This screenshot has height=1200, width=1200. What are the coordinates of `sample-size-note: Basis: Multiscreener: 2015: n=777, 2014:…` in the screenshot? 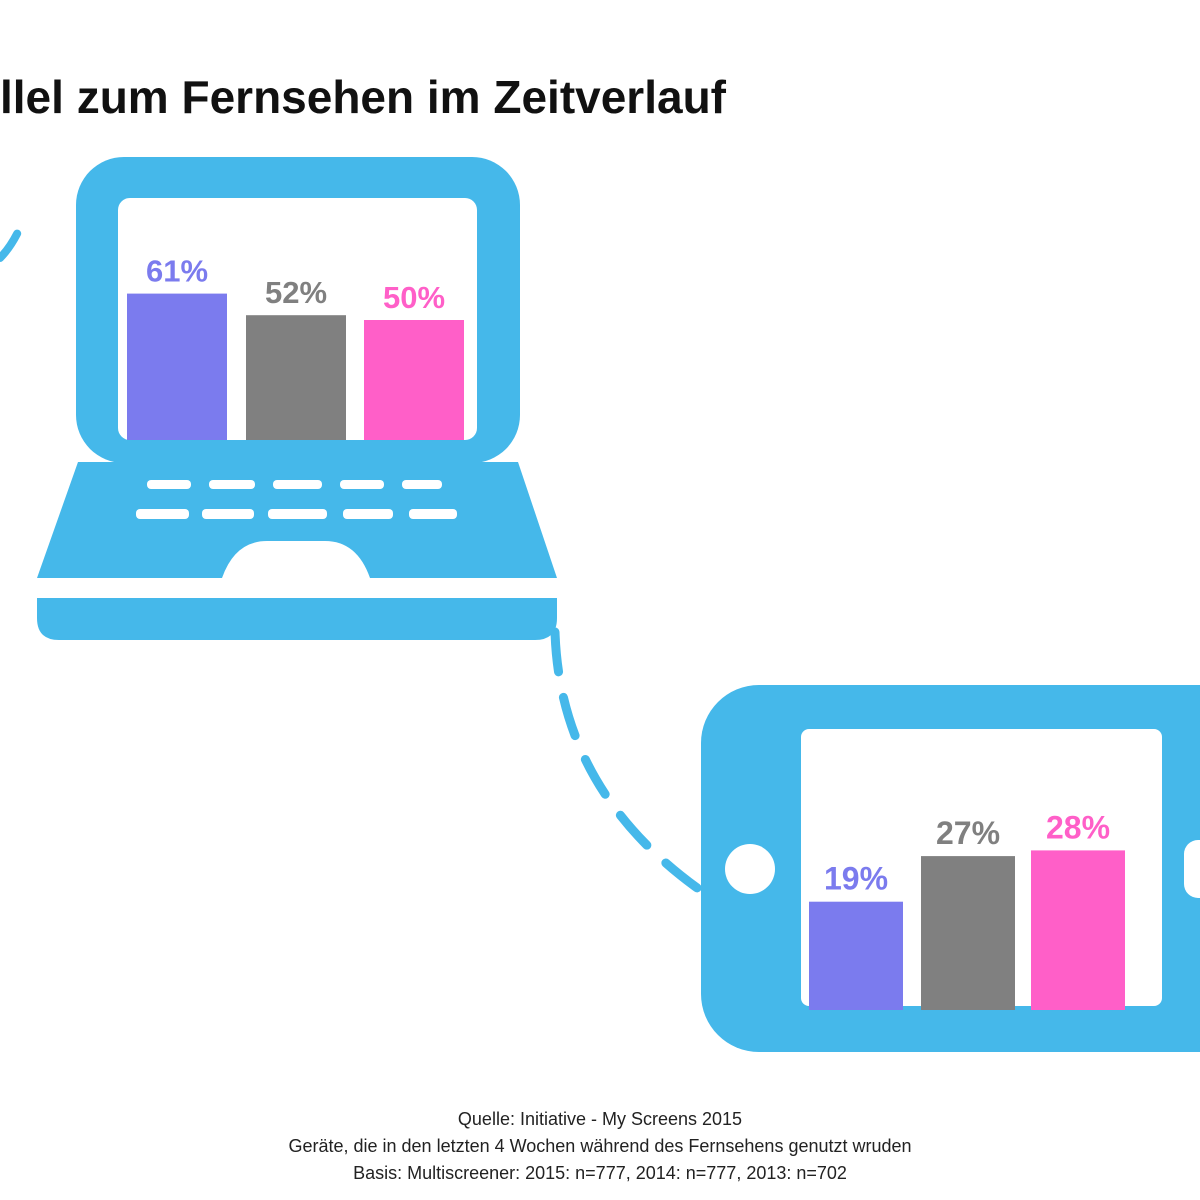 It's located at (600, 1173).